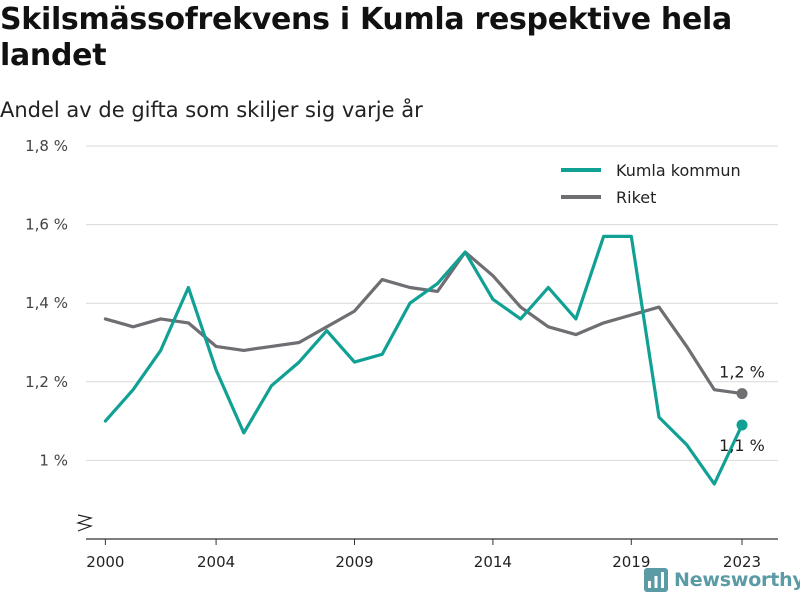 The image size is (800, 600). I want to click on y-tick-label: 1,6 %, so click(46, 225).